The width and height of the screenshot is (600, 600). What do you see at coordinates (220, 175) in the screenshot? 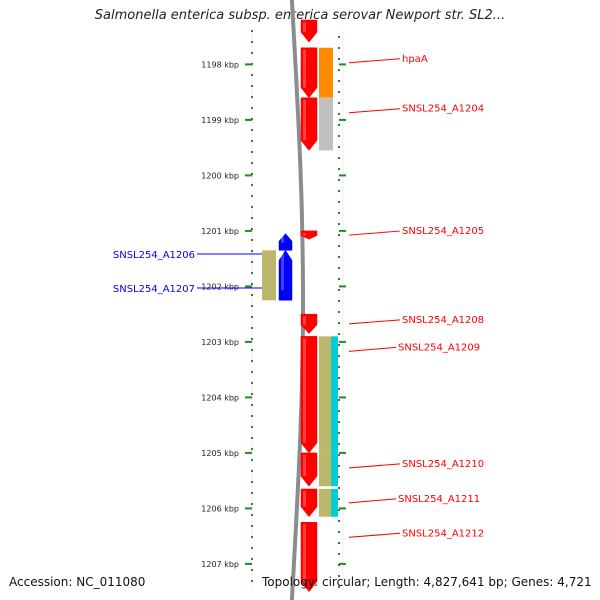
I see `scale-label-kbp: 1200 kbp` at bounding box center [220, 175].